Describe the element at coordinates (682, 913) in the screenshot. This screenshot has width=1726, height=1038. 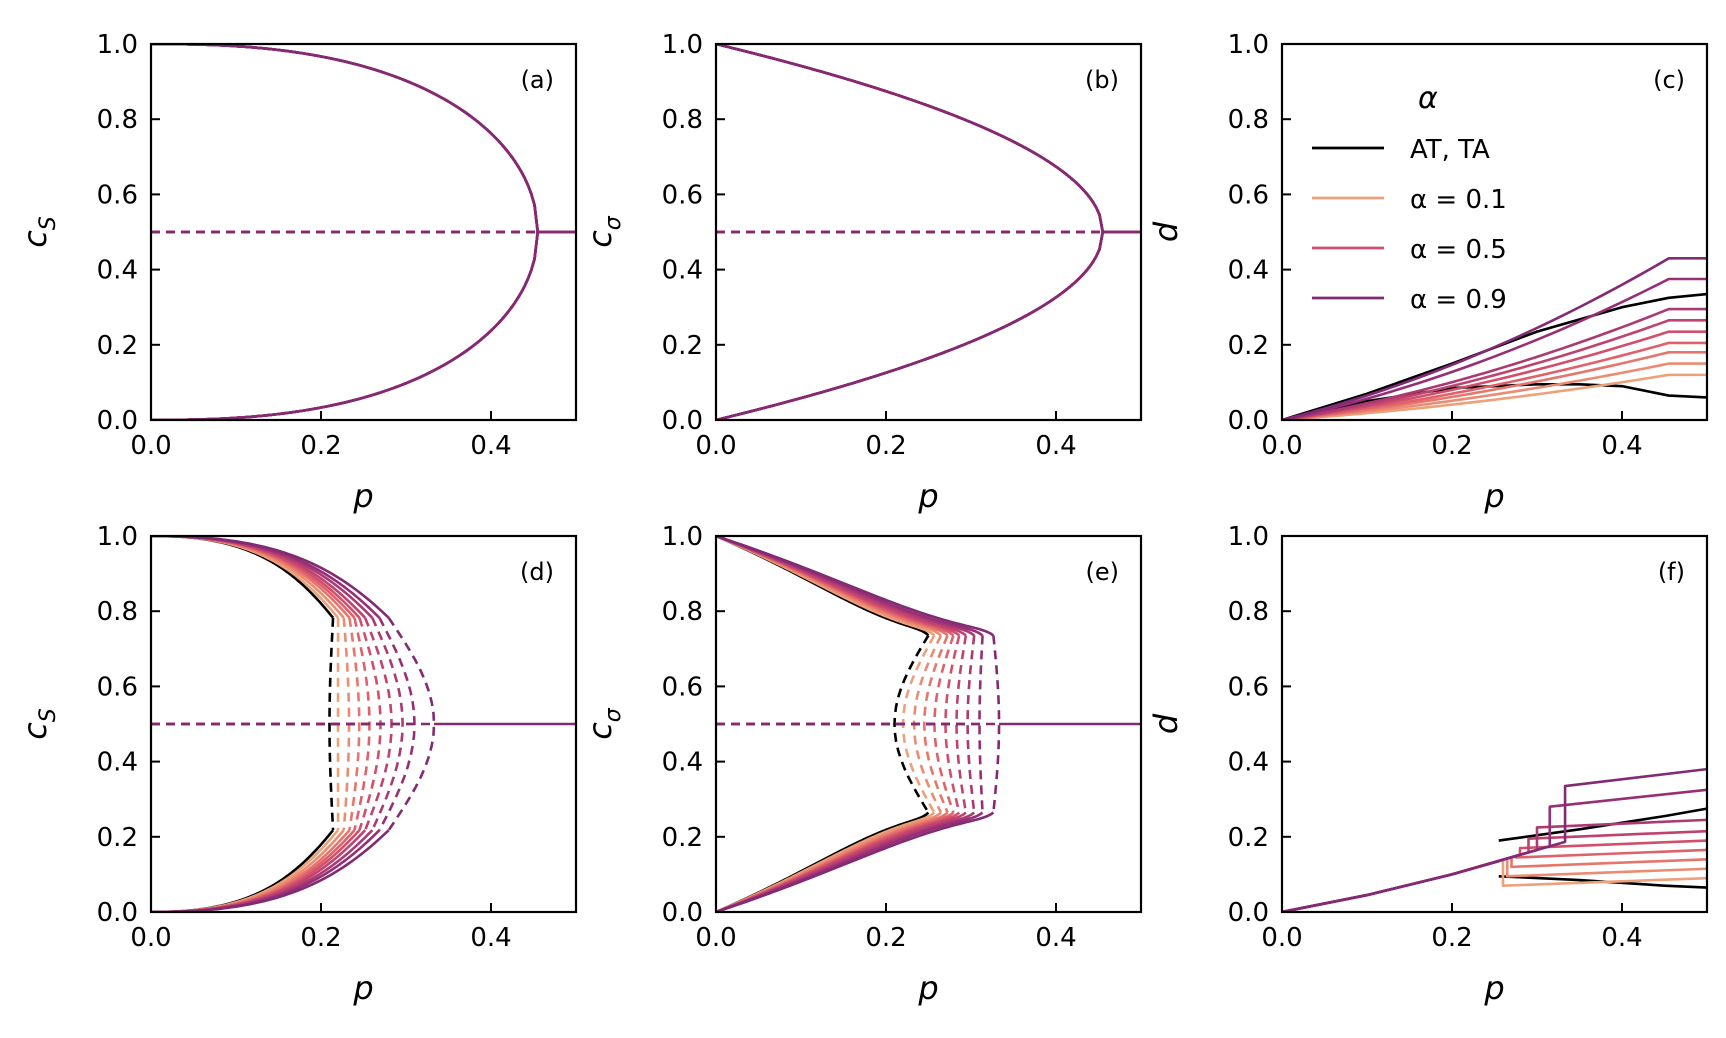
I see `y-tick-label-e-0: 0.0` at that location.